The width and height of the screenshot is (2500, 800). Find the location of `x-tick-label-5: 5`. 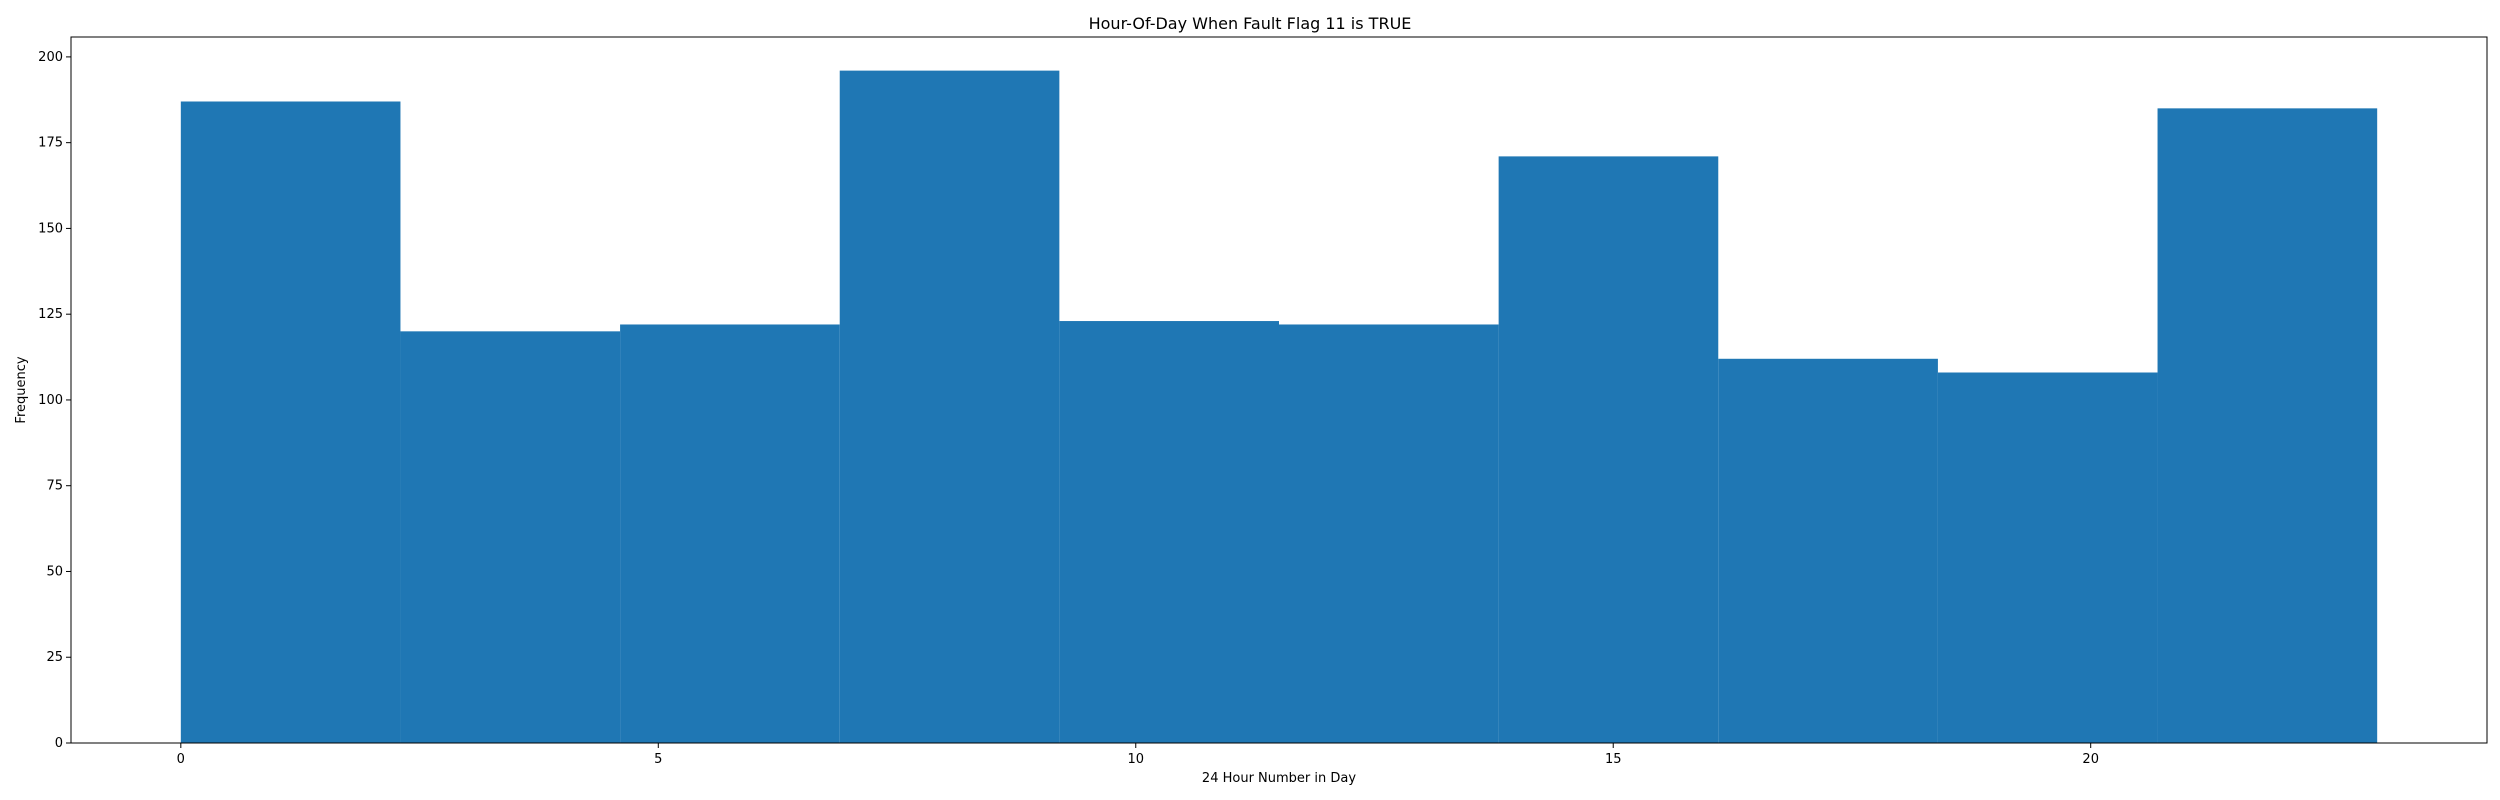

x-tick-label-5: 5 is located at coordinates (658, 759).